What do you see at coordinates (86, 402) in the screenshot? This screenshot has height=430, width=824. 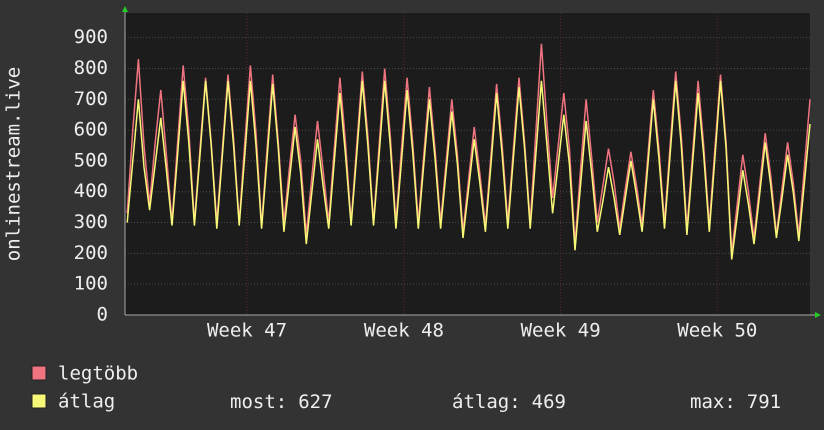 I see `legend-label: átlag` at bounding box center [86, 402].